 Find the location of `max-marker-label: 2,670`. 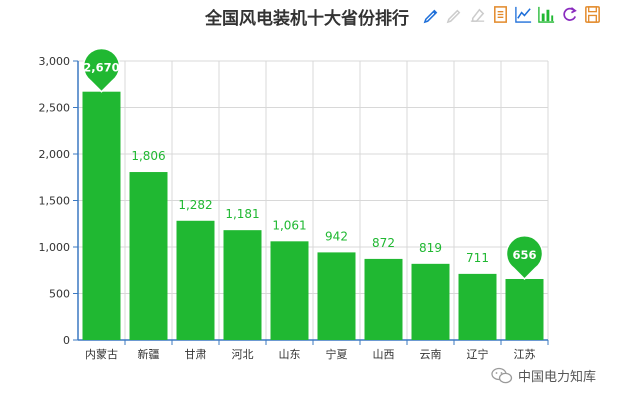

max-marker-label: 2,670 is located at coordinates (101, 68).